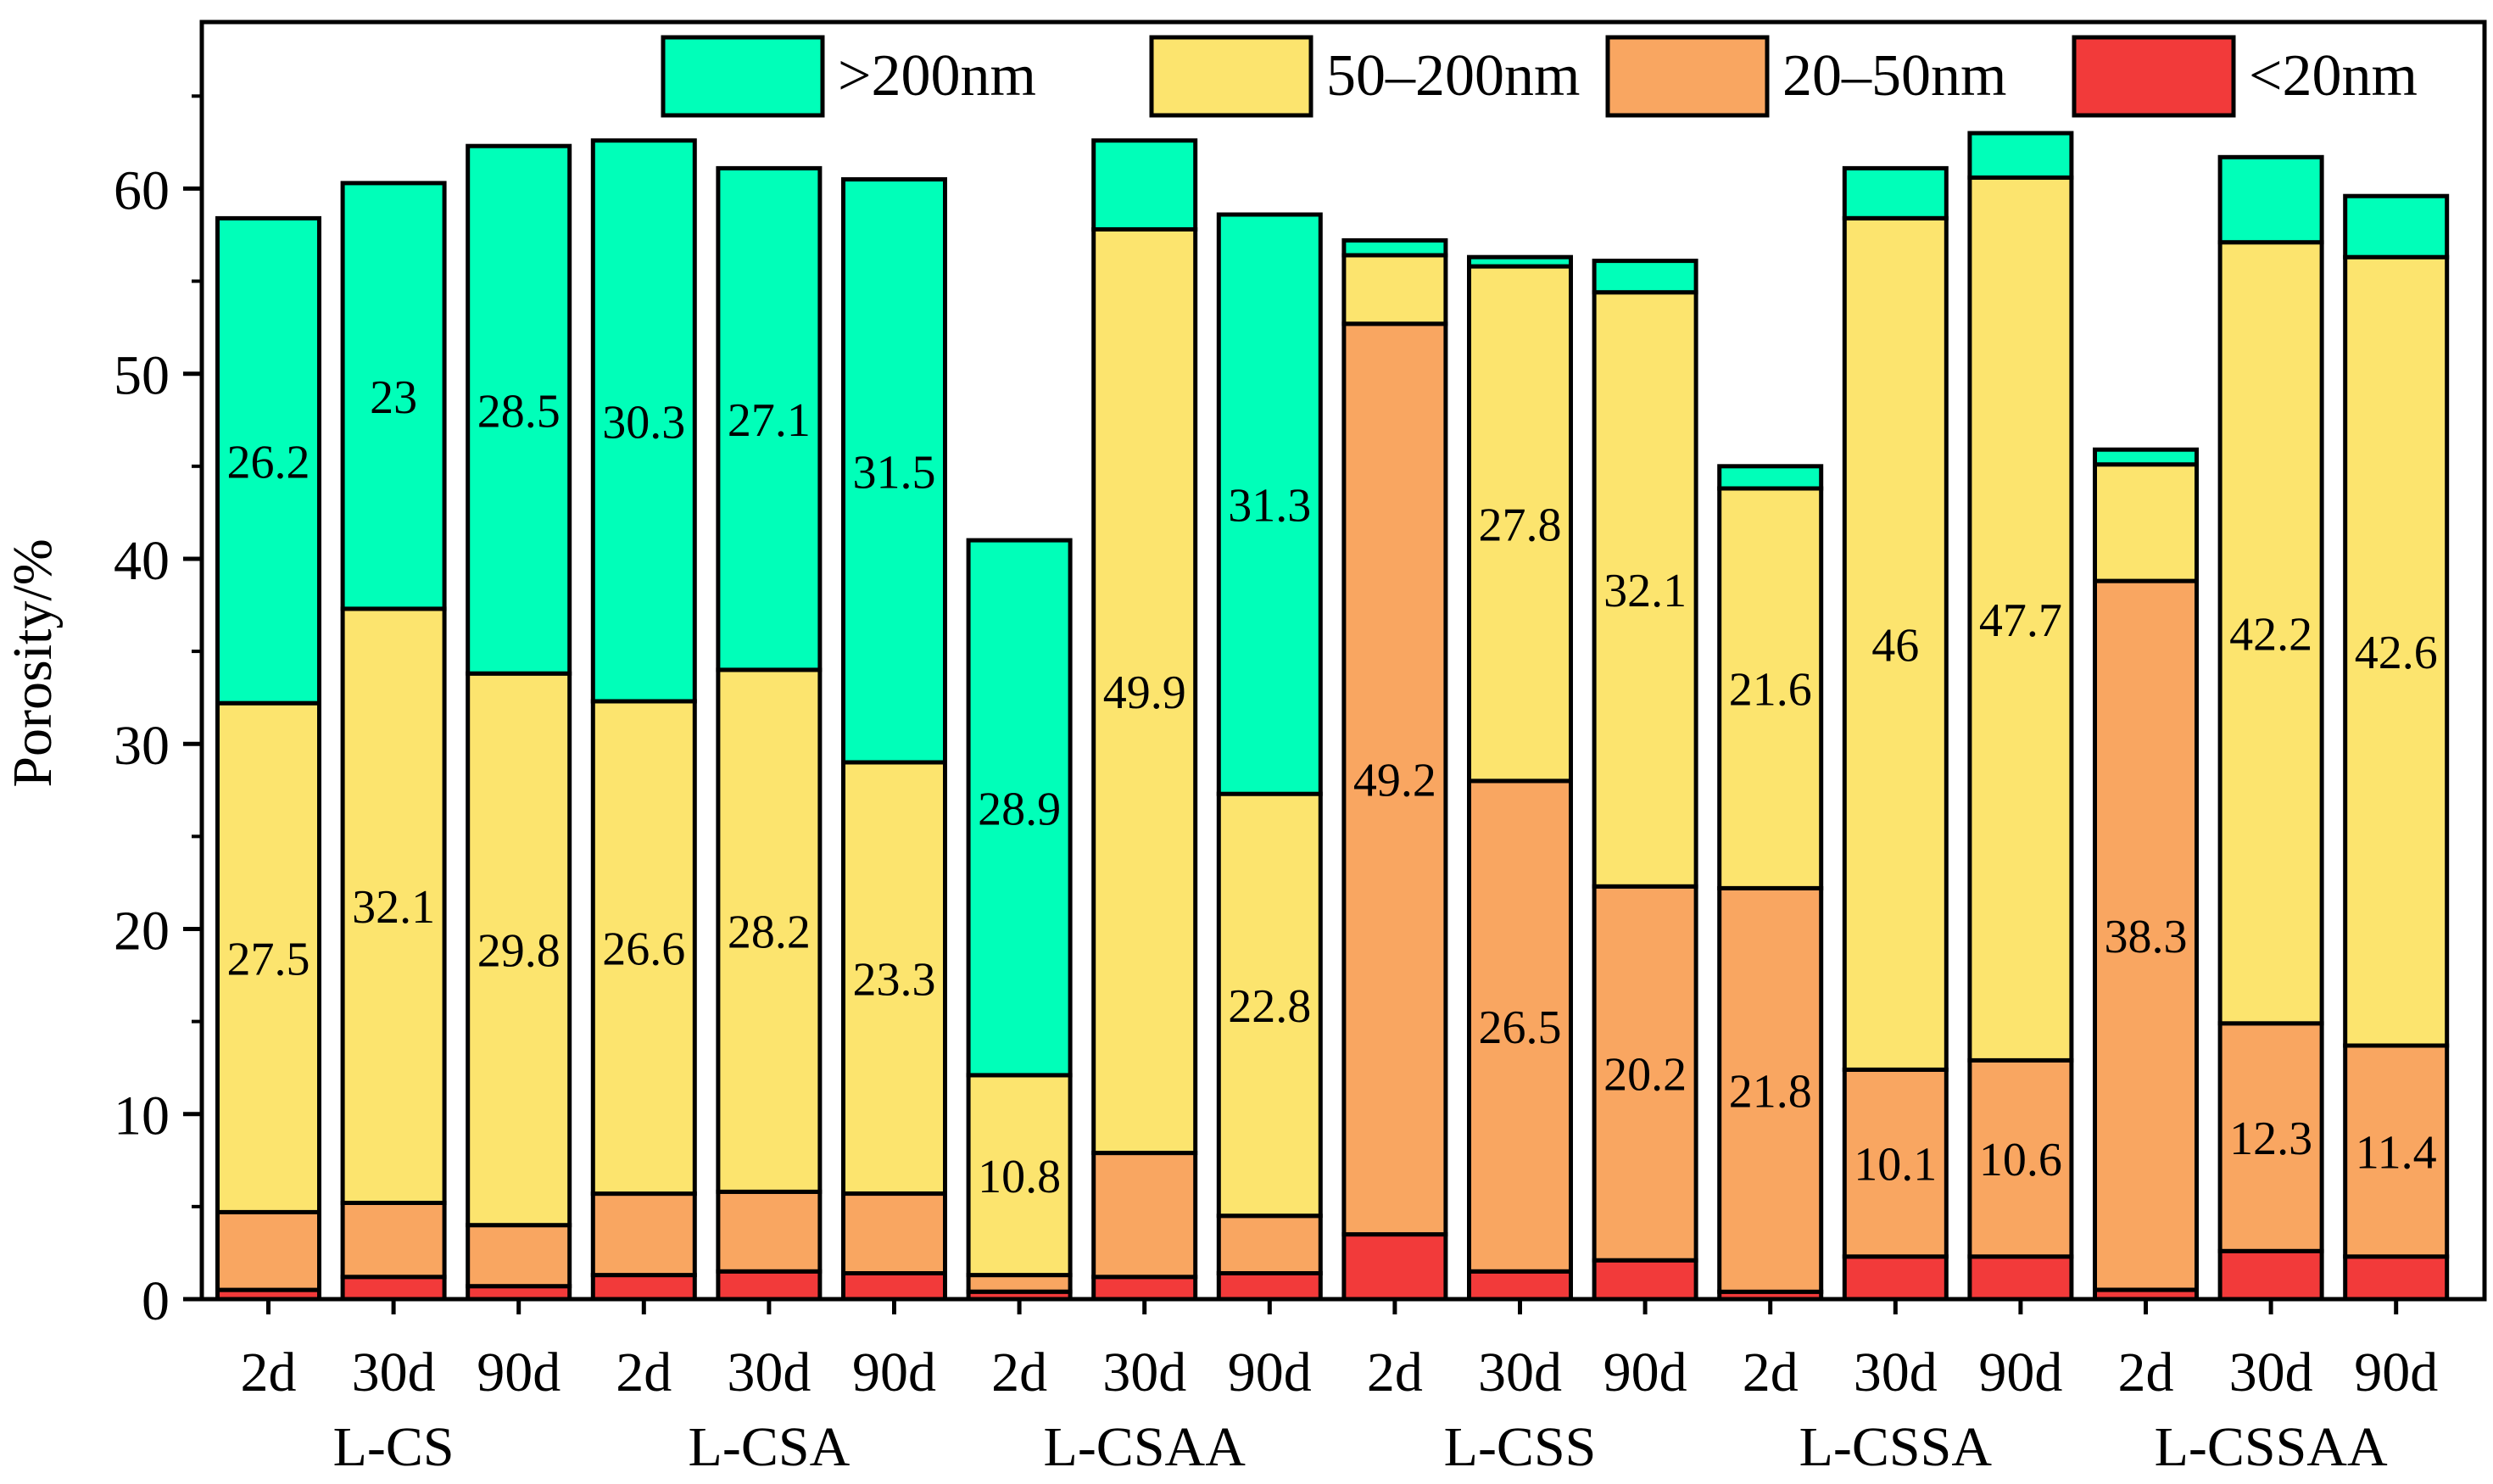 The image size is (2493, 1484). I want to click on group-label: L-CSS, so click(1520, 1447).